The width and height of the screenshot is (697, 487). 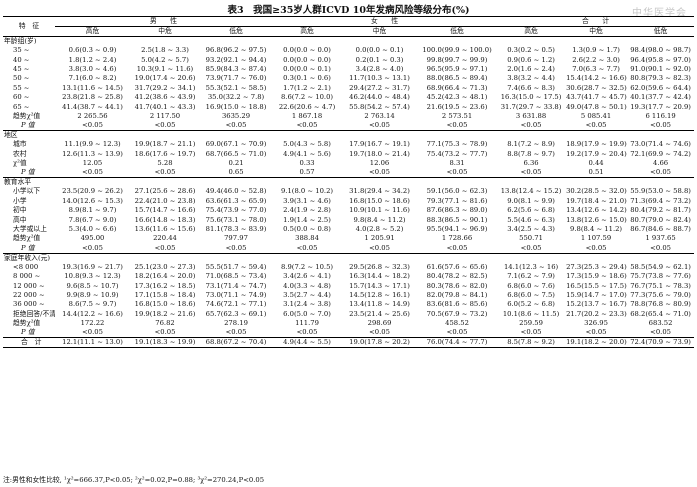 What do you see at coordinates (165, 313) in the screenshot?
I see `table-cell: 19.9(18.2 ~ 21.6)` at bounding box center [165, 313].